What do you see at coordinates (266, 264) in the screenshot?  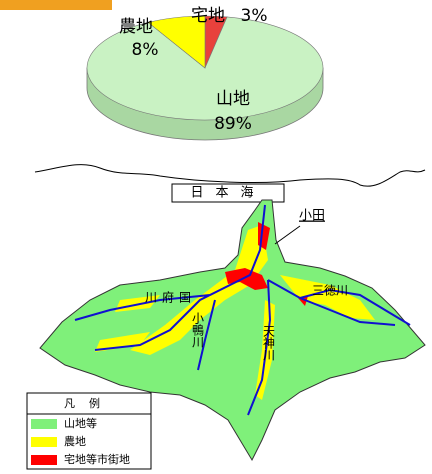 I see `urban` at bounding box center [266, 264].